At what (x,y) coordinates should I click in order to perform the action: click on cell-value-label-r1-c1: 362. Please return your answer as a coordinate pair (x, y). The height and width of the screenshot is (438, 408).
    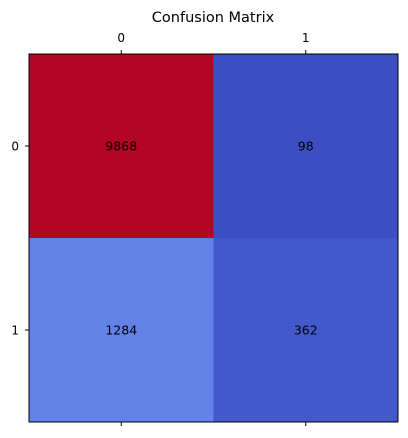
    Looking at the image, I should click on (306, 330).